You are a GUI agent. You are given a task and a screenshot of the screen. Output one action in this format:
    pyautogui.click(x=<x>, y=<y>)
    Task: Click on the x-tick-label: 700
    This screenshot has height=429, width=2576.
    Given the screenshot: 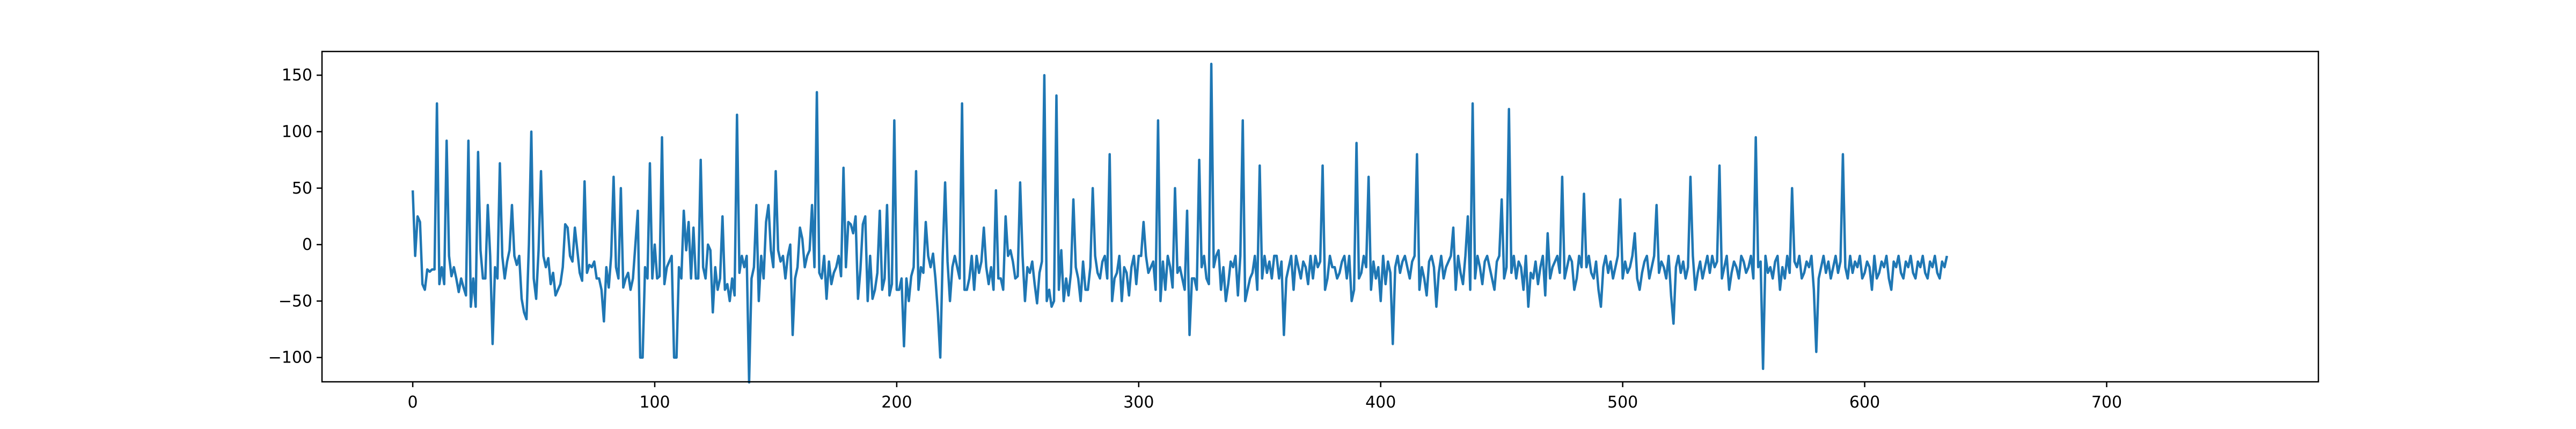 What is the action you would take?
    pyautogui.click(x=2106, y=402)
    